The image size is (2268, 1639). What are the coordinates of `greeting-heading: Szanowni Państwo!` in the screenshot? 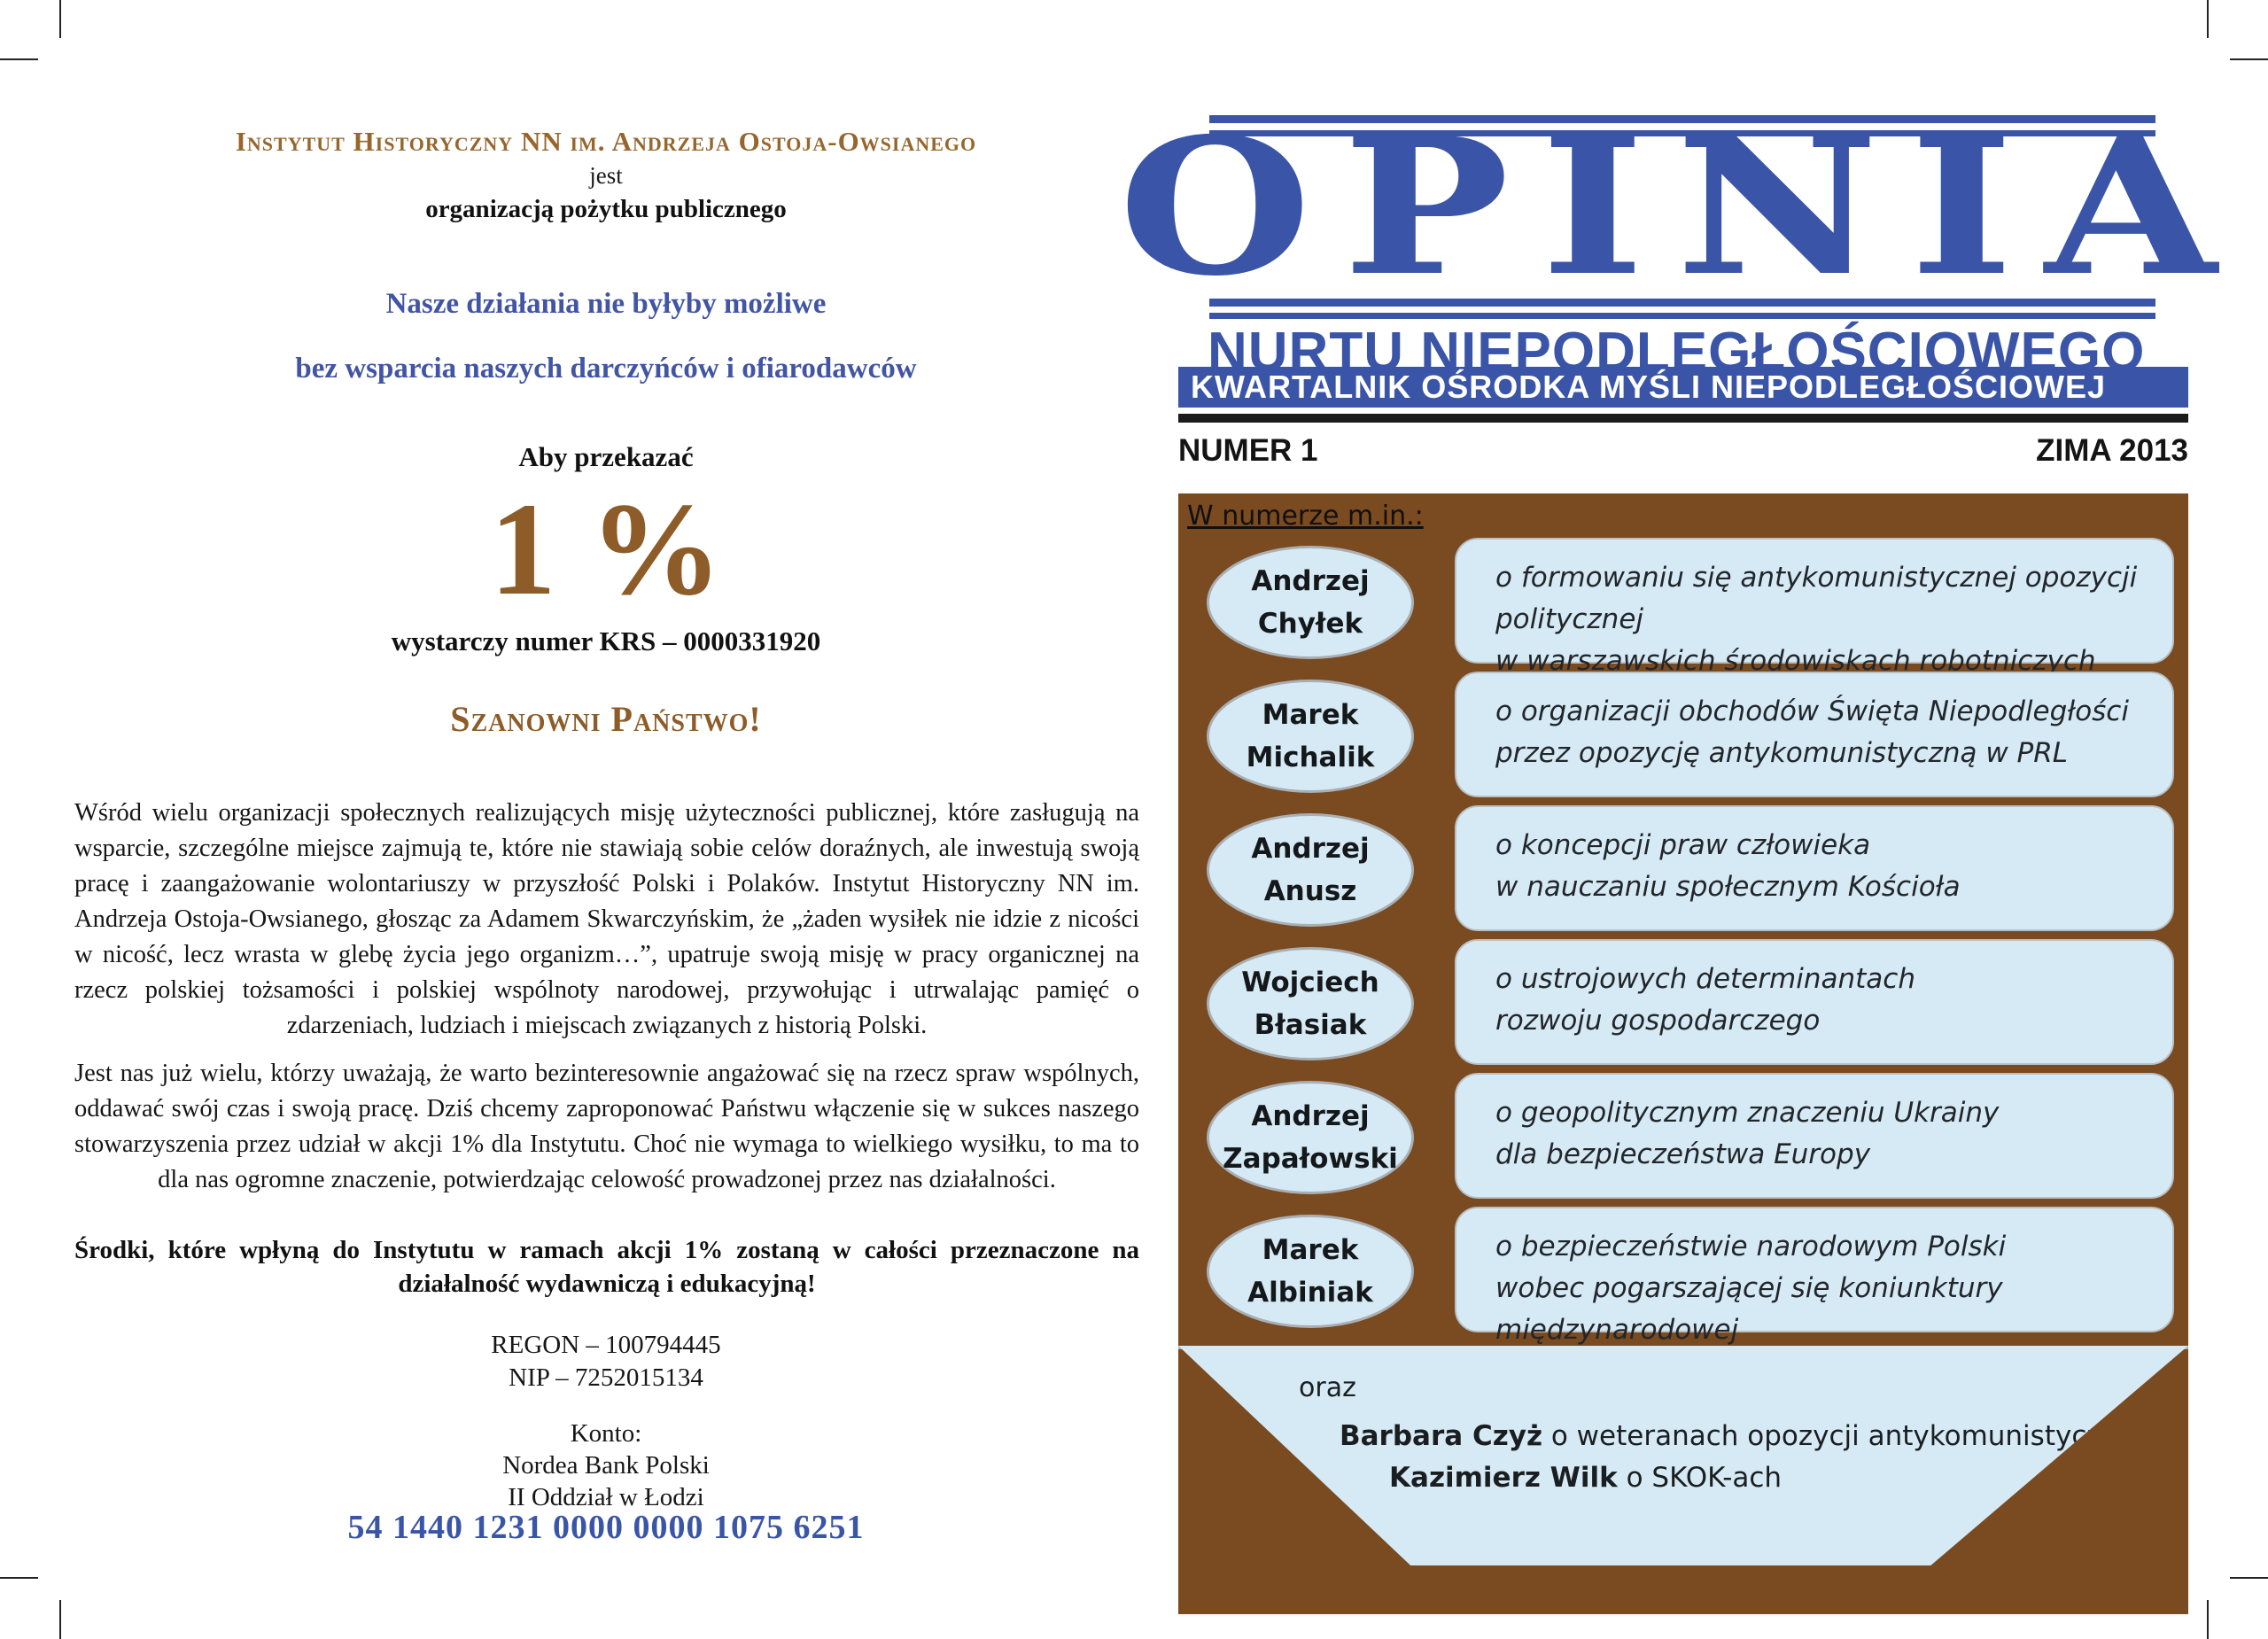 It's located at (606, 719).